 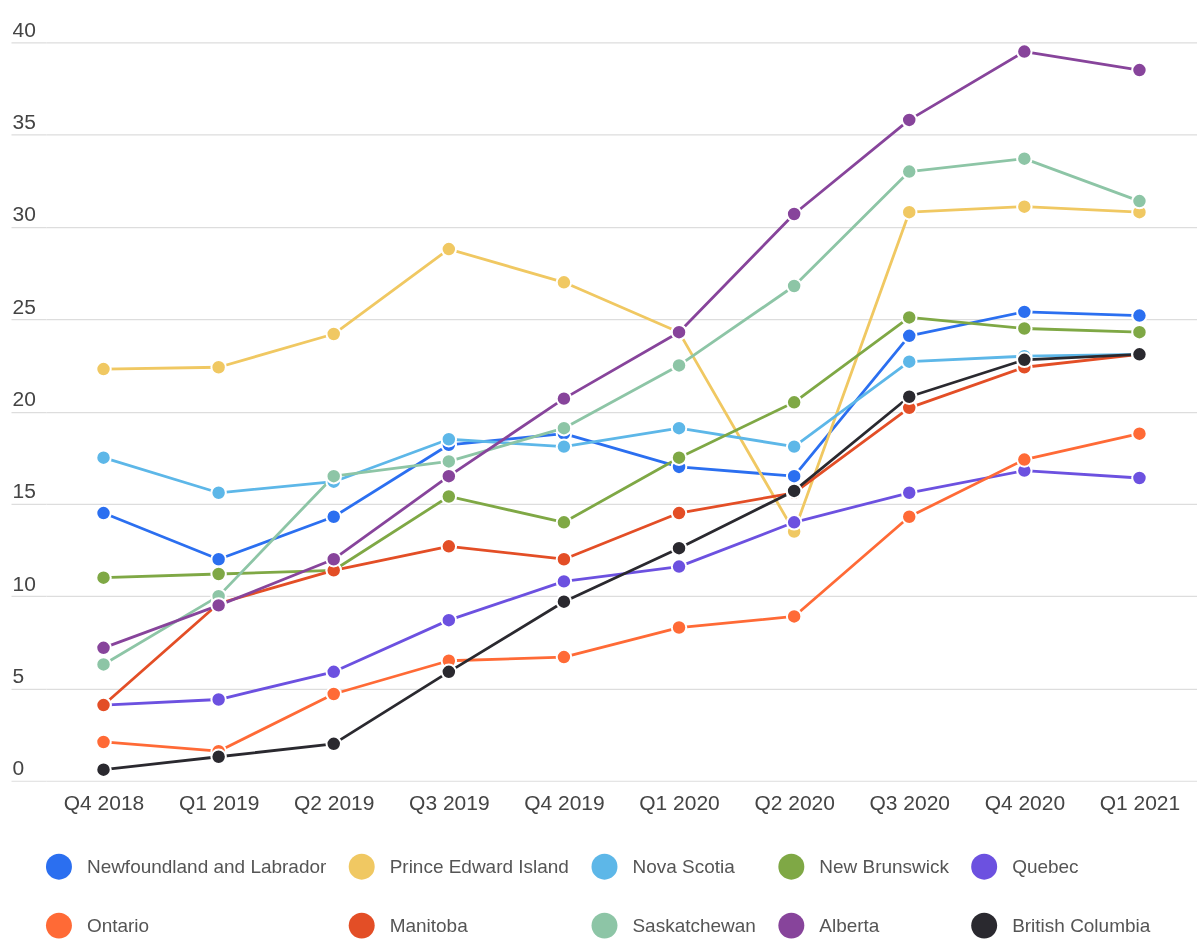 What do you see at coordinates (429, 925) in the screenshot?
I see `legend-label: Manitoba` at bounding box center [429, 925].